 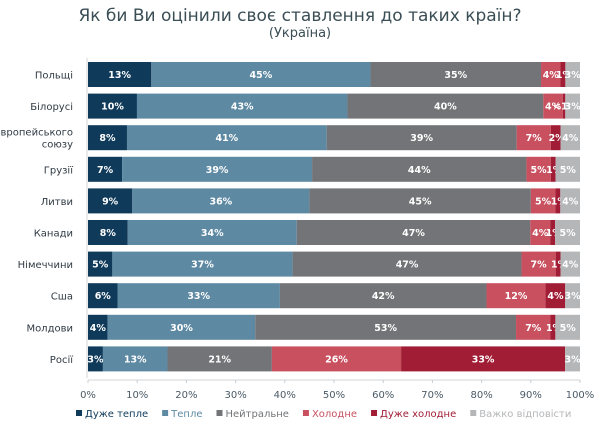 I want to click on category-label: Росії, so click(x=61, y=360).